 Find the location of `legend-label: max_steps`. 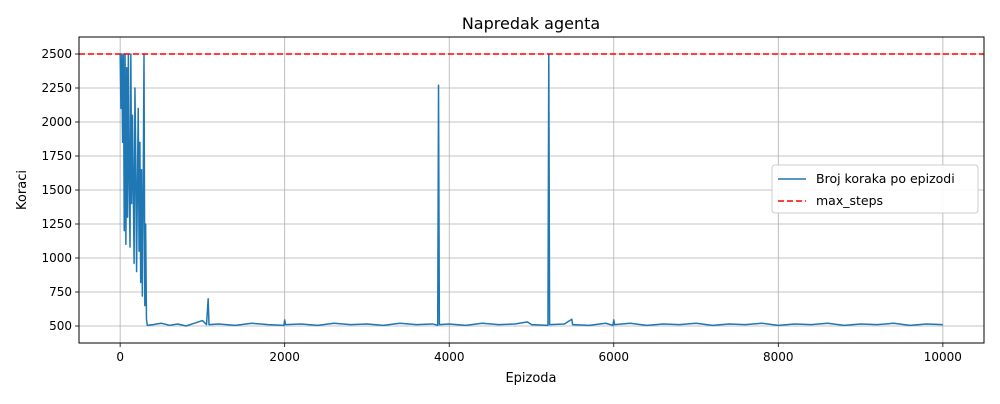

legend-label: max_steps is located at coordinates (849, 200).